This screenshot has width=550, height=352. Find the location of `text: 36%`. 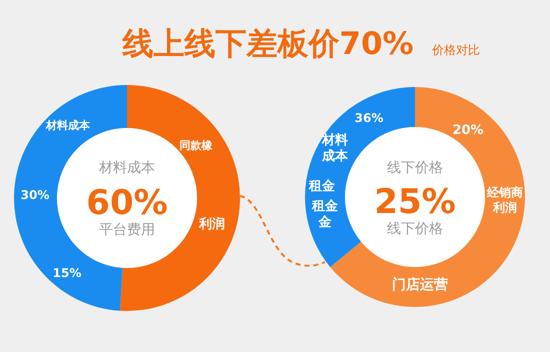

text: 36% is located at coordinates (369, 118).